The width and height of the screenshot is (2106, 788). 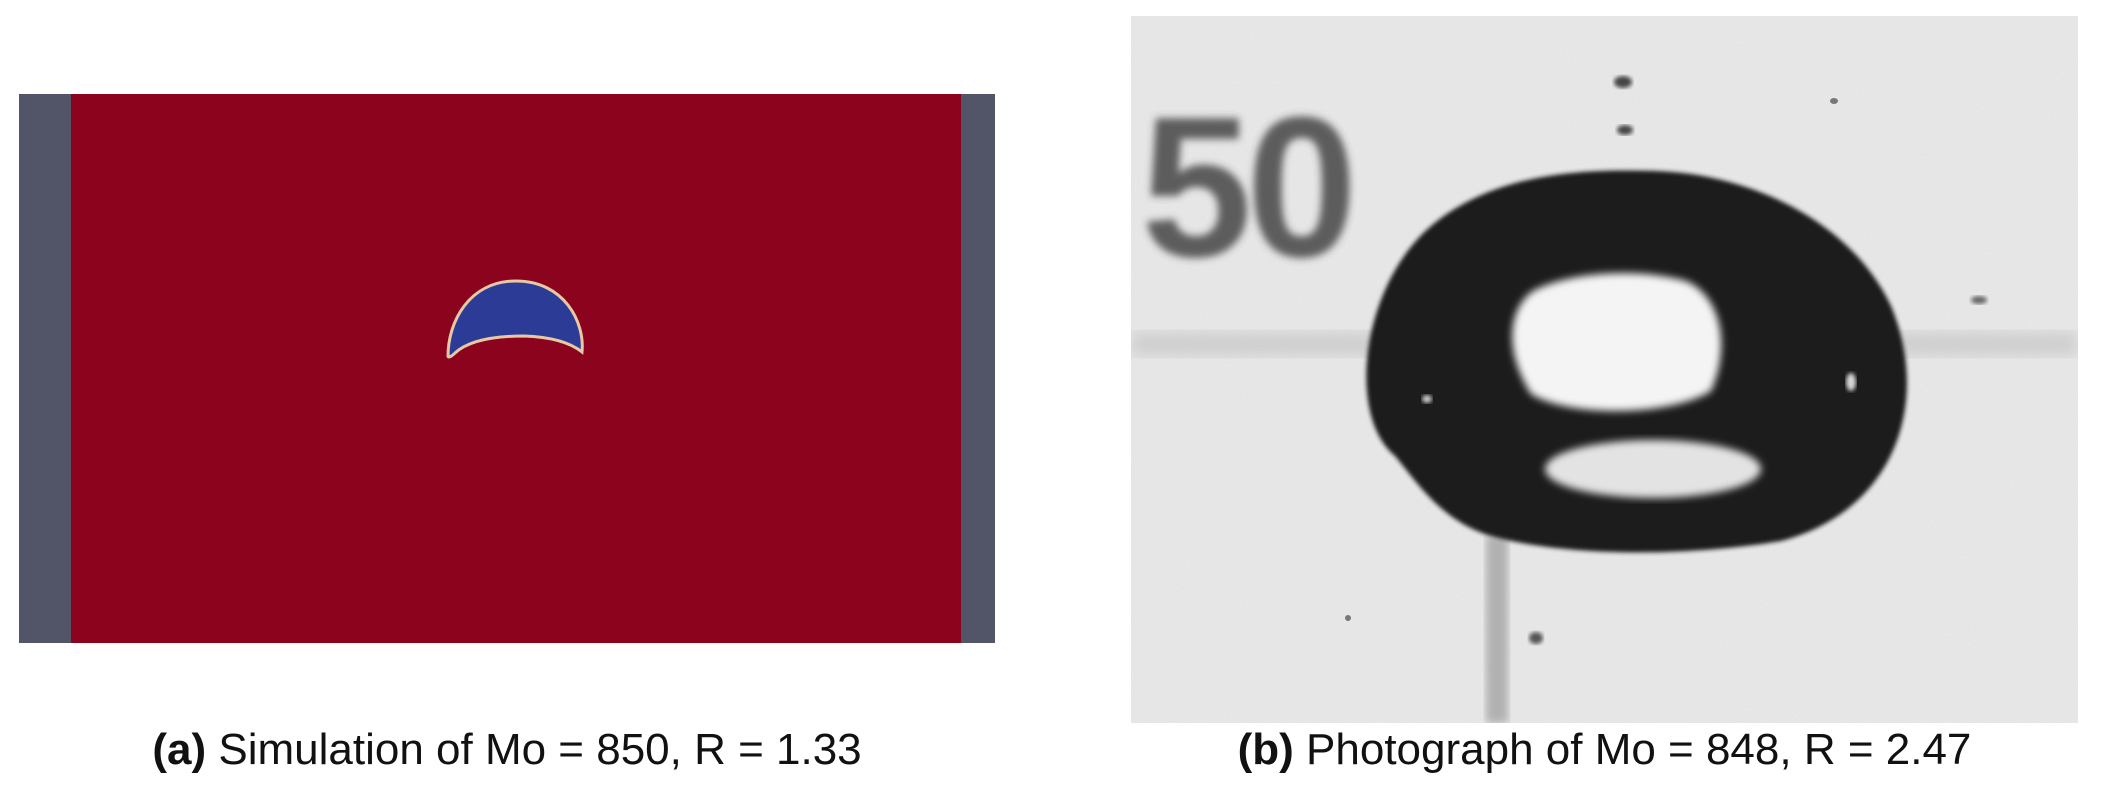 What do you see at coordinates (1617, 342) in the screenshot?
I see `bubble-wake-region` at bounding box center [1617, 342].